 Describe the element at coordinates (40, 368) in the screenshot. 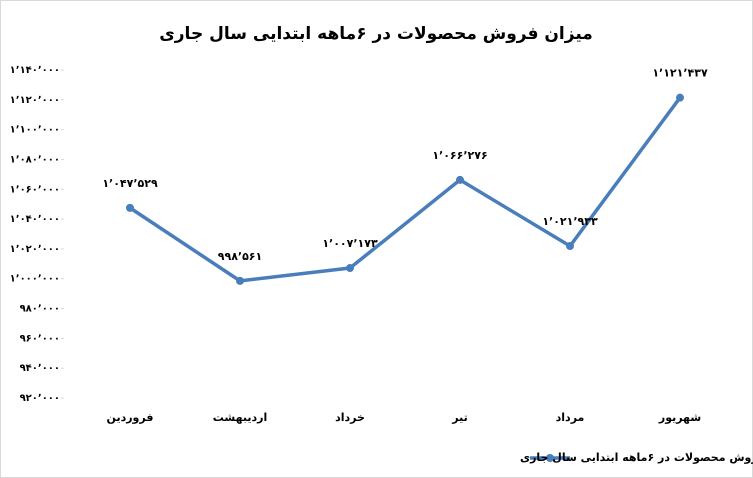

I see `y-tick-label: ۹۴۰٬۰۰۰` at that location.